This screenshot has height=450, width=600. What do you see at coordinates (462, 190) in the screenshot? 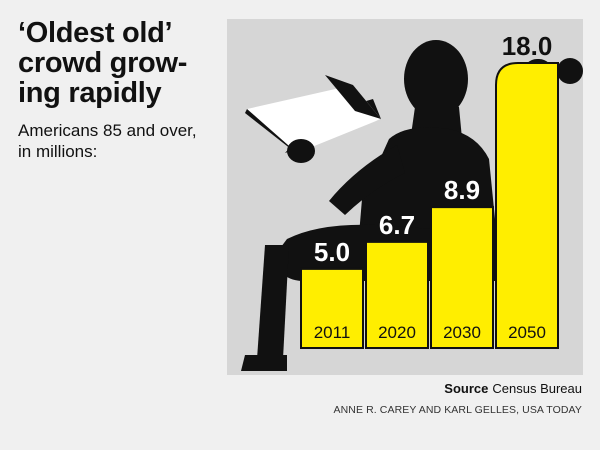
I see `value-label-2030: 8.9` at bounding box center [462, 190].